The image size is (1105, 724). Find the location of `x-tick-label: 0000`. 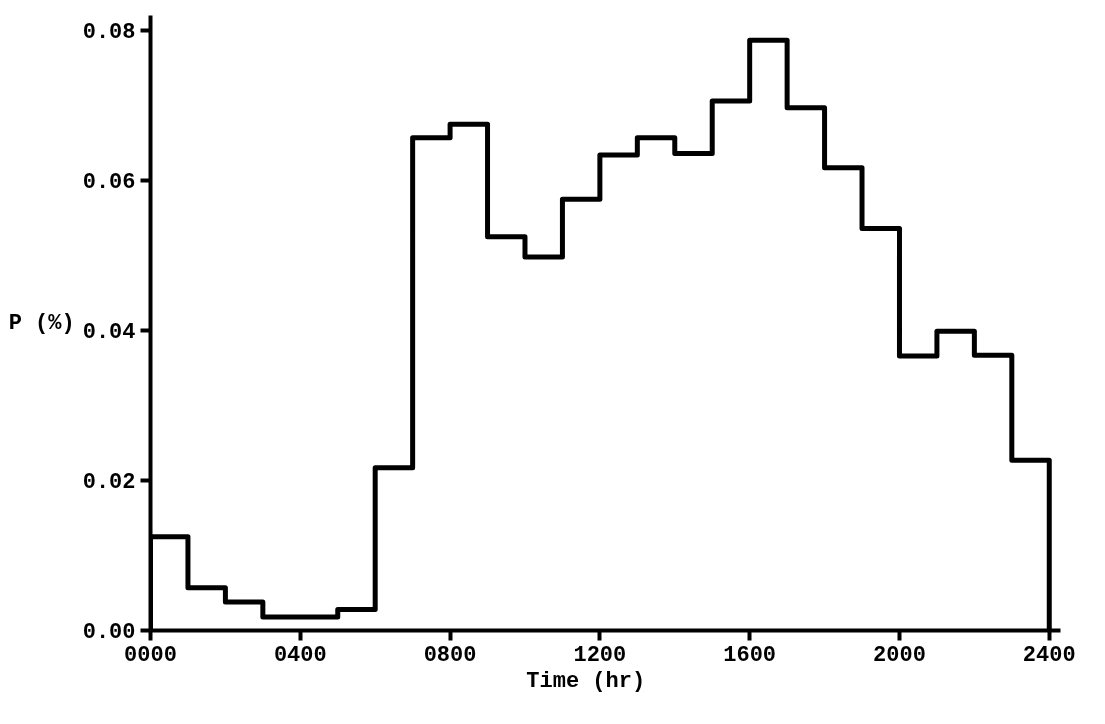

x-tick-label: 0000 is located at coordinates (150, 655).